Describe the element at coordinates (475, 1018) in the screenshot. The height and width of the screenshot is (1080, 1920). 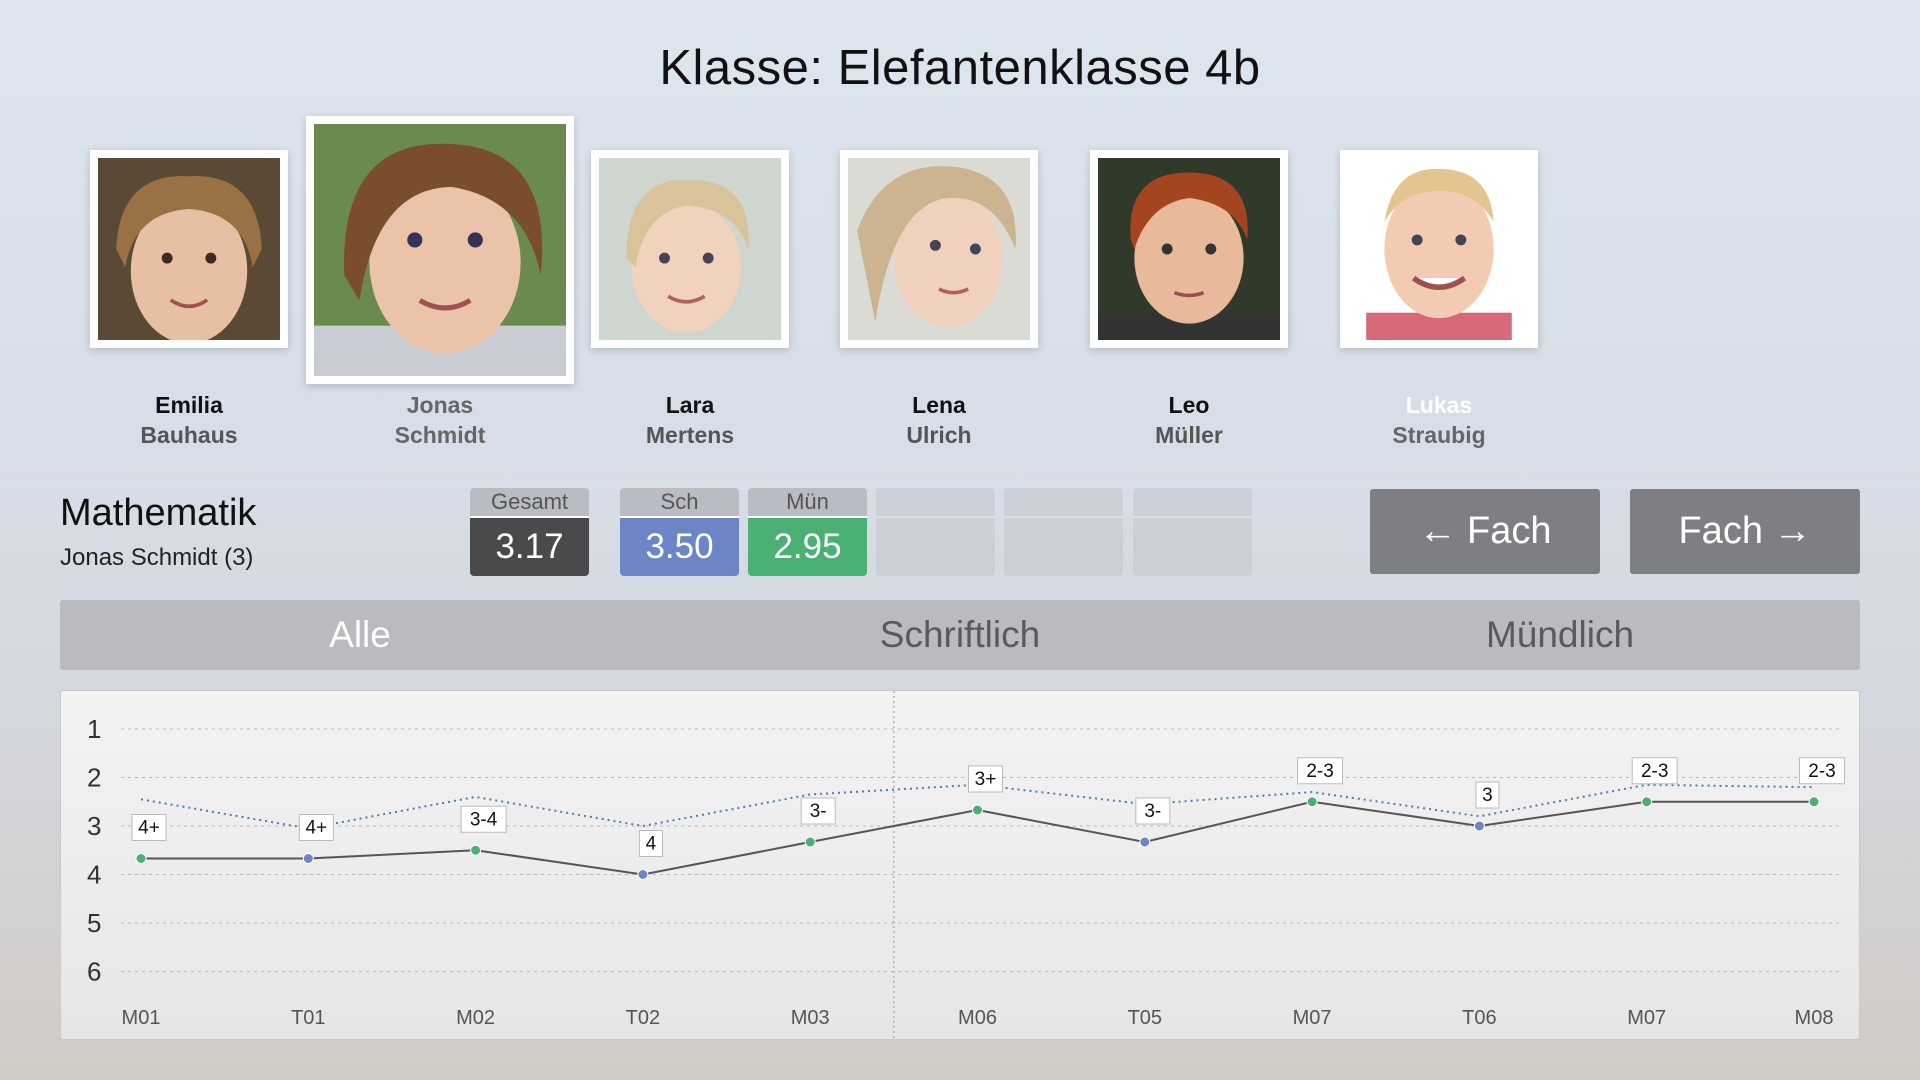
I see `x-tick-label: M02` at that location.